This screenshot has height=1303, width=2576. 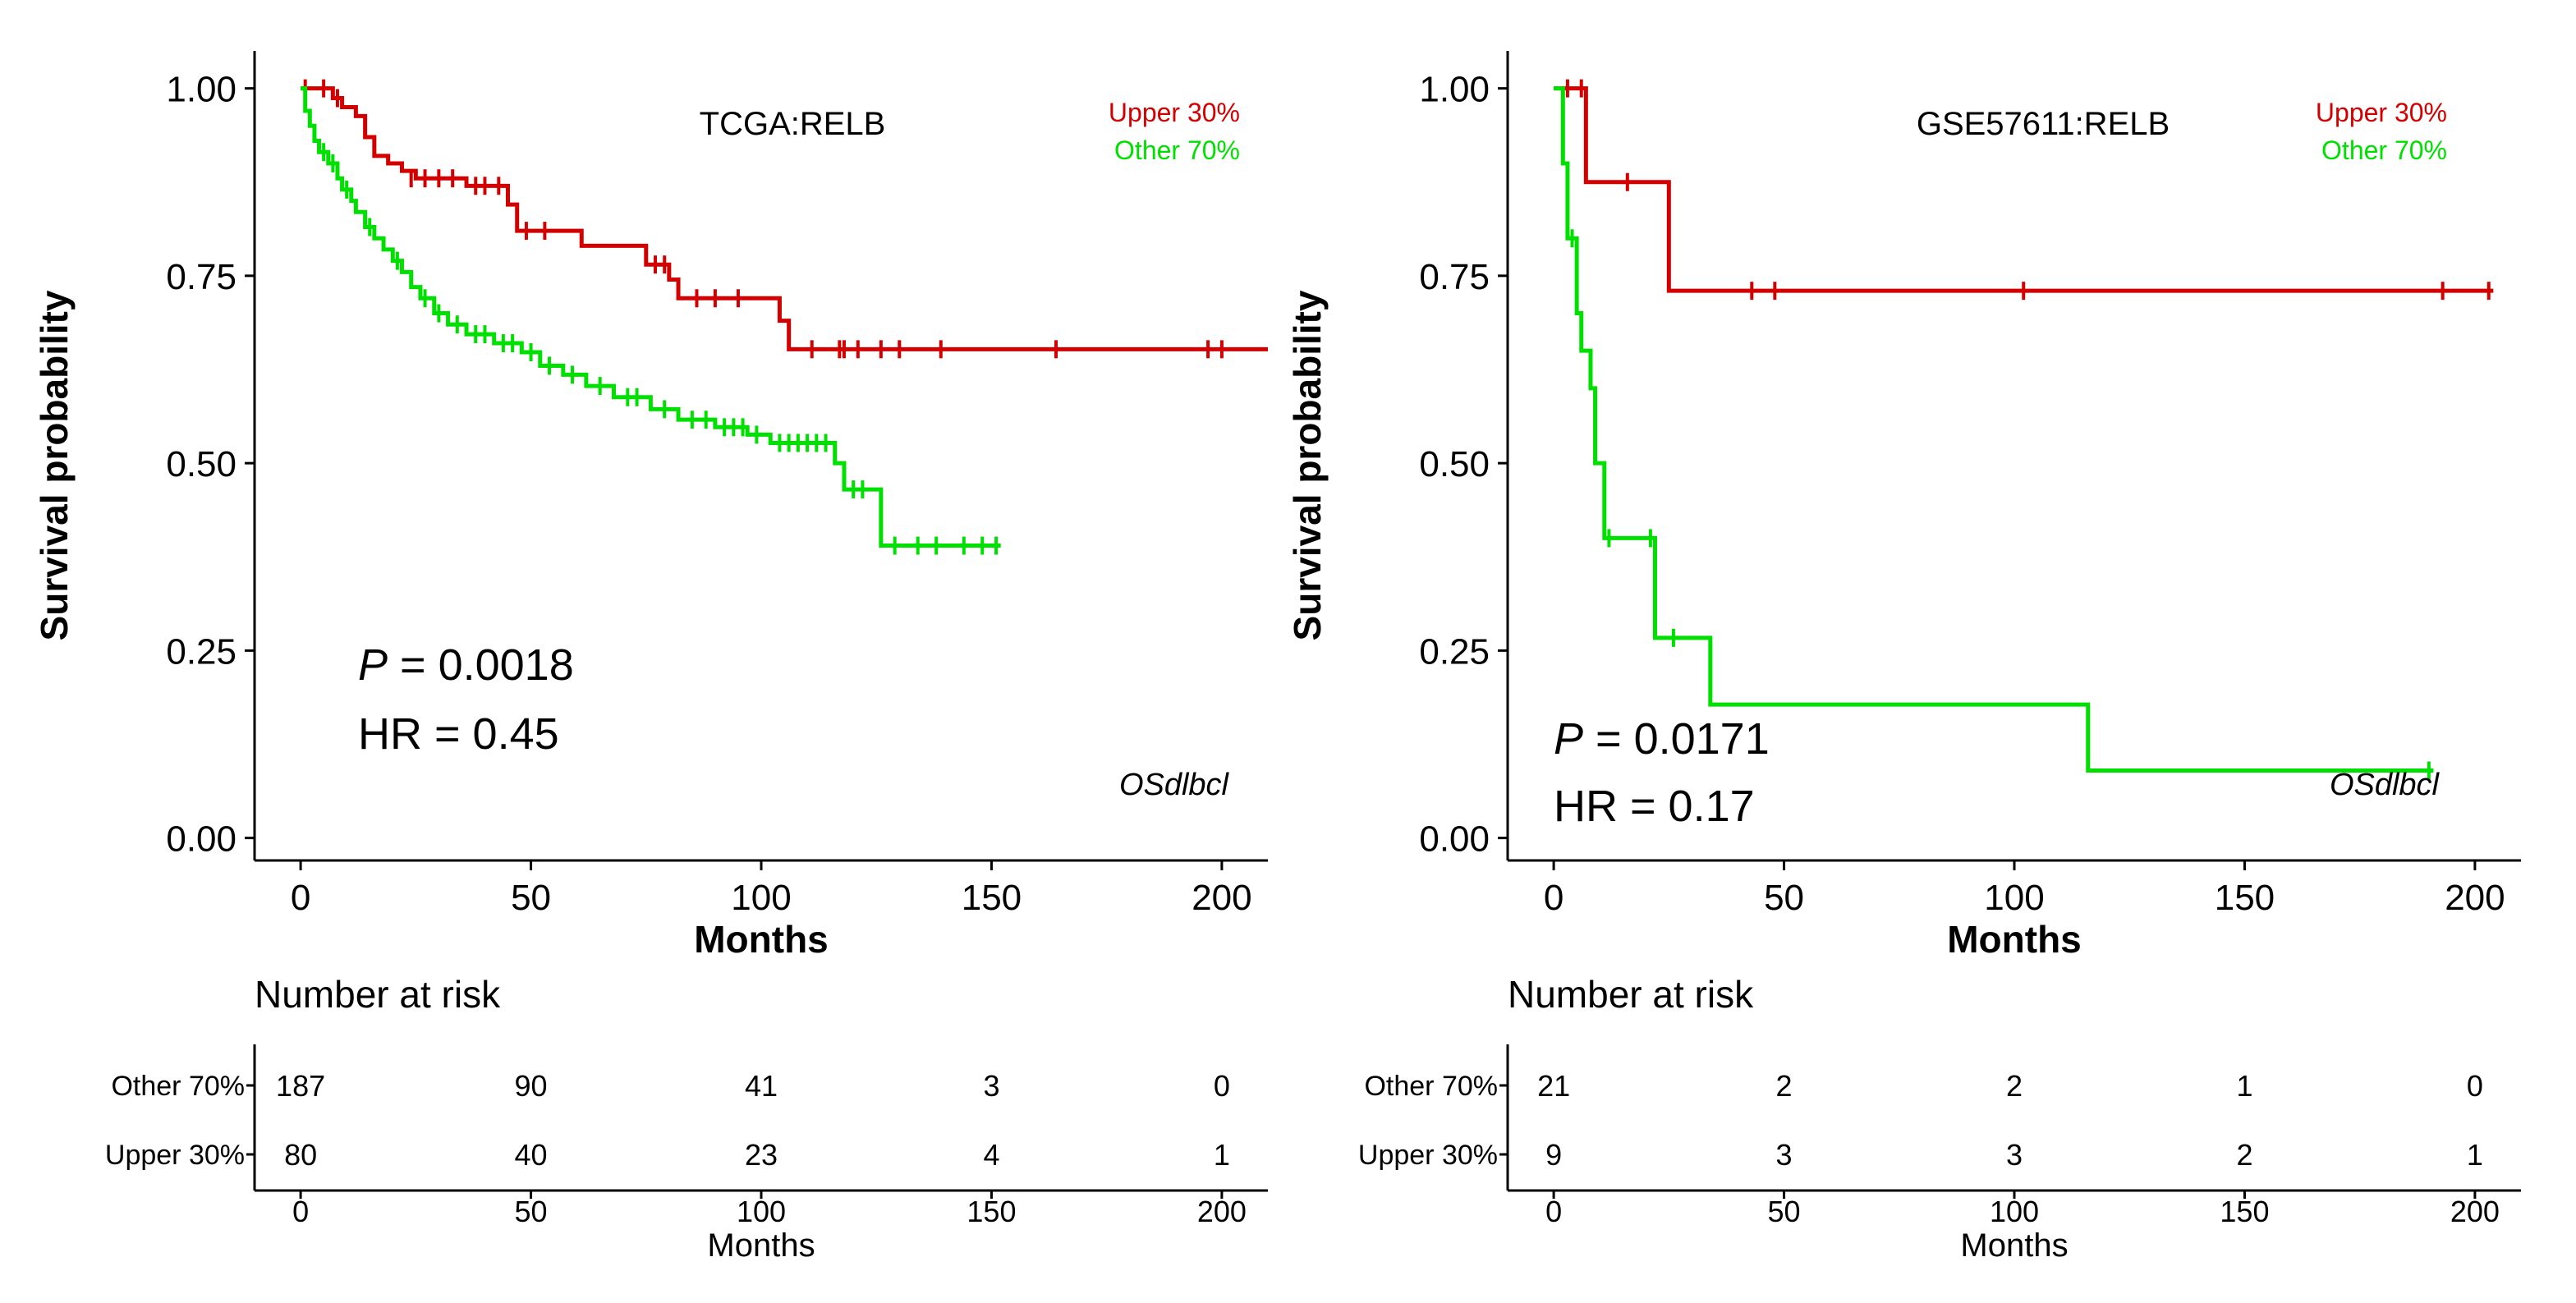 What do you see at coordinates (1553, 1155) in the screenshot?
I see `risk-count: 9` at bounding box center [1553, 1155].